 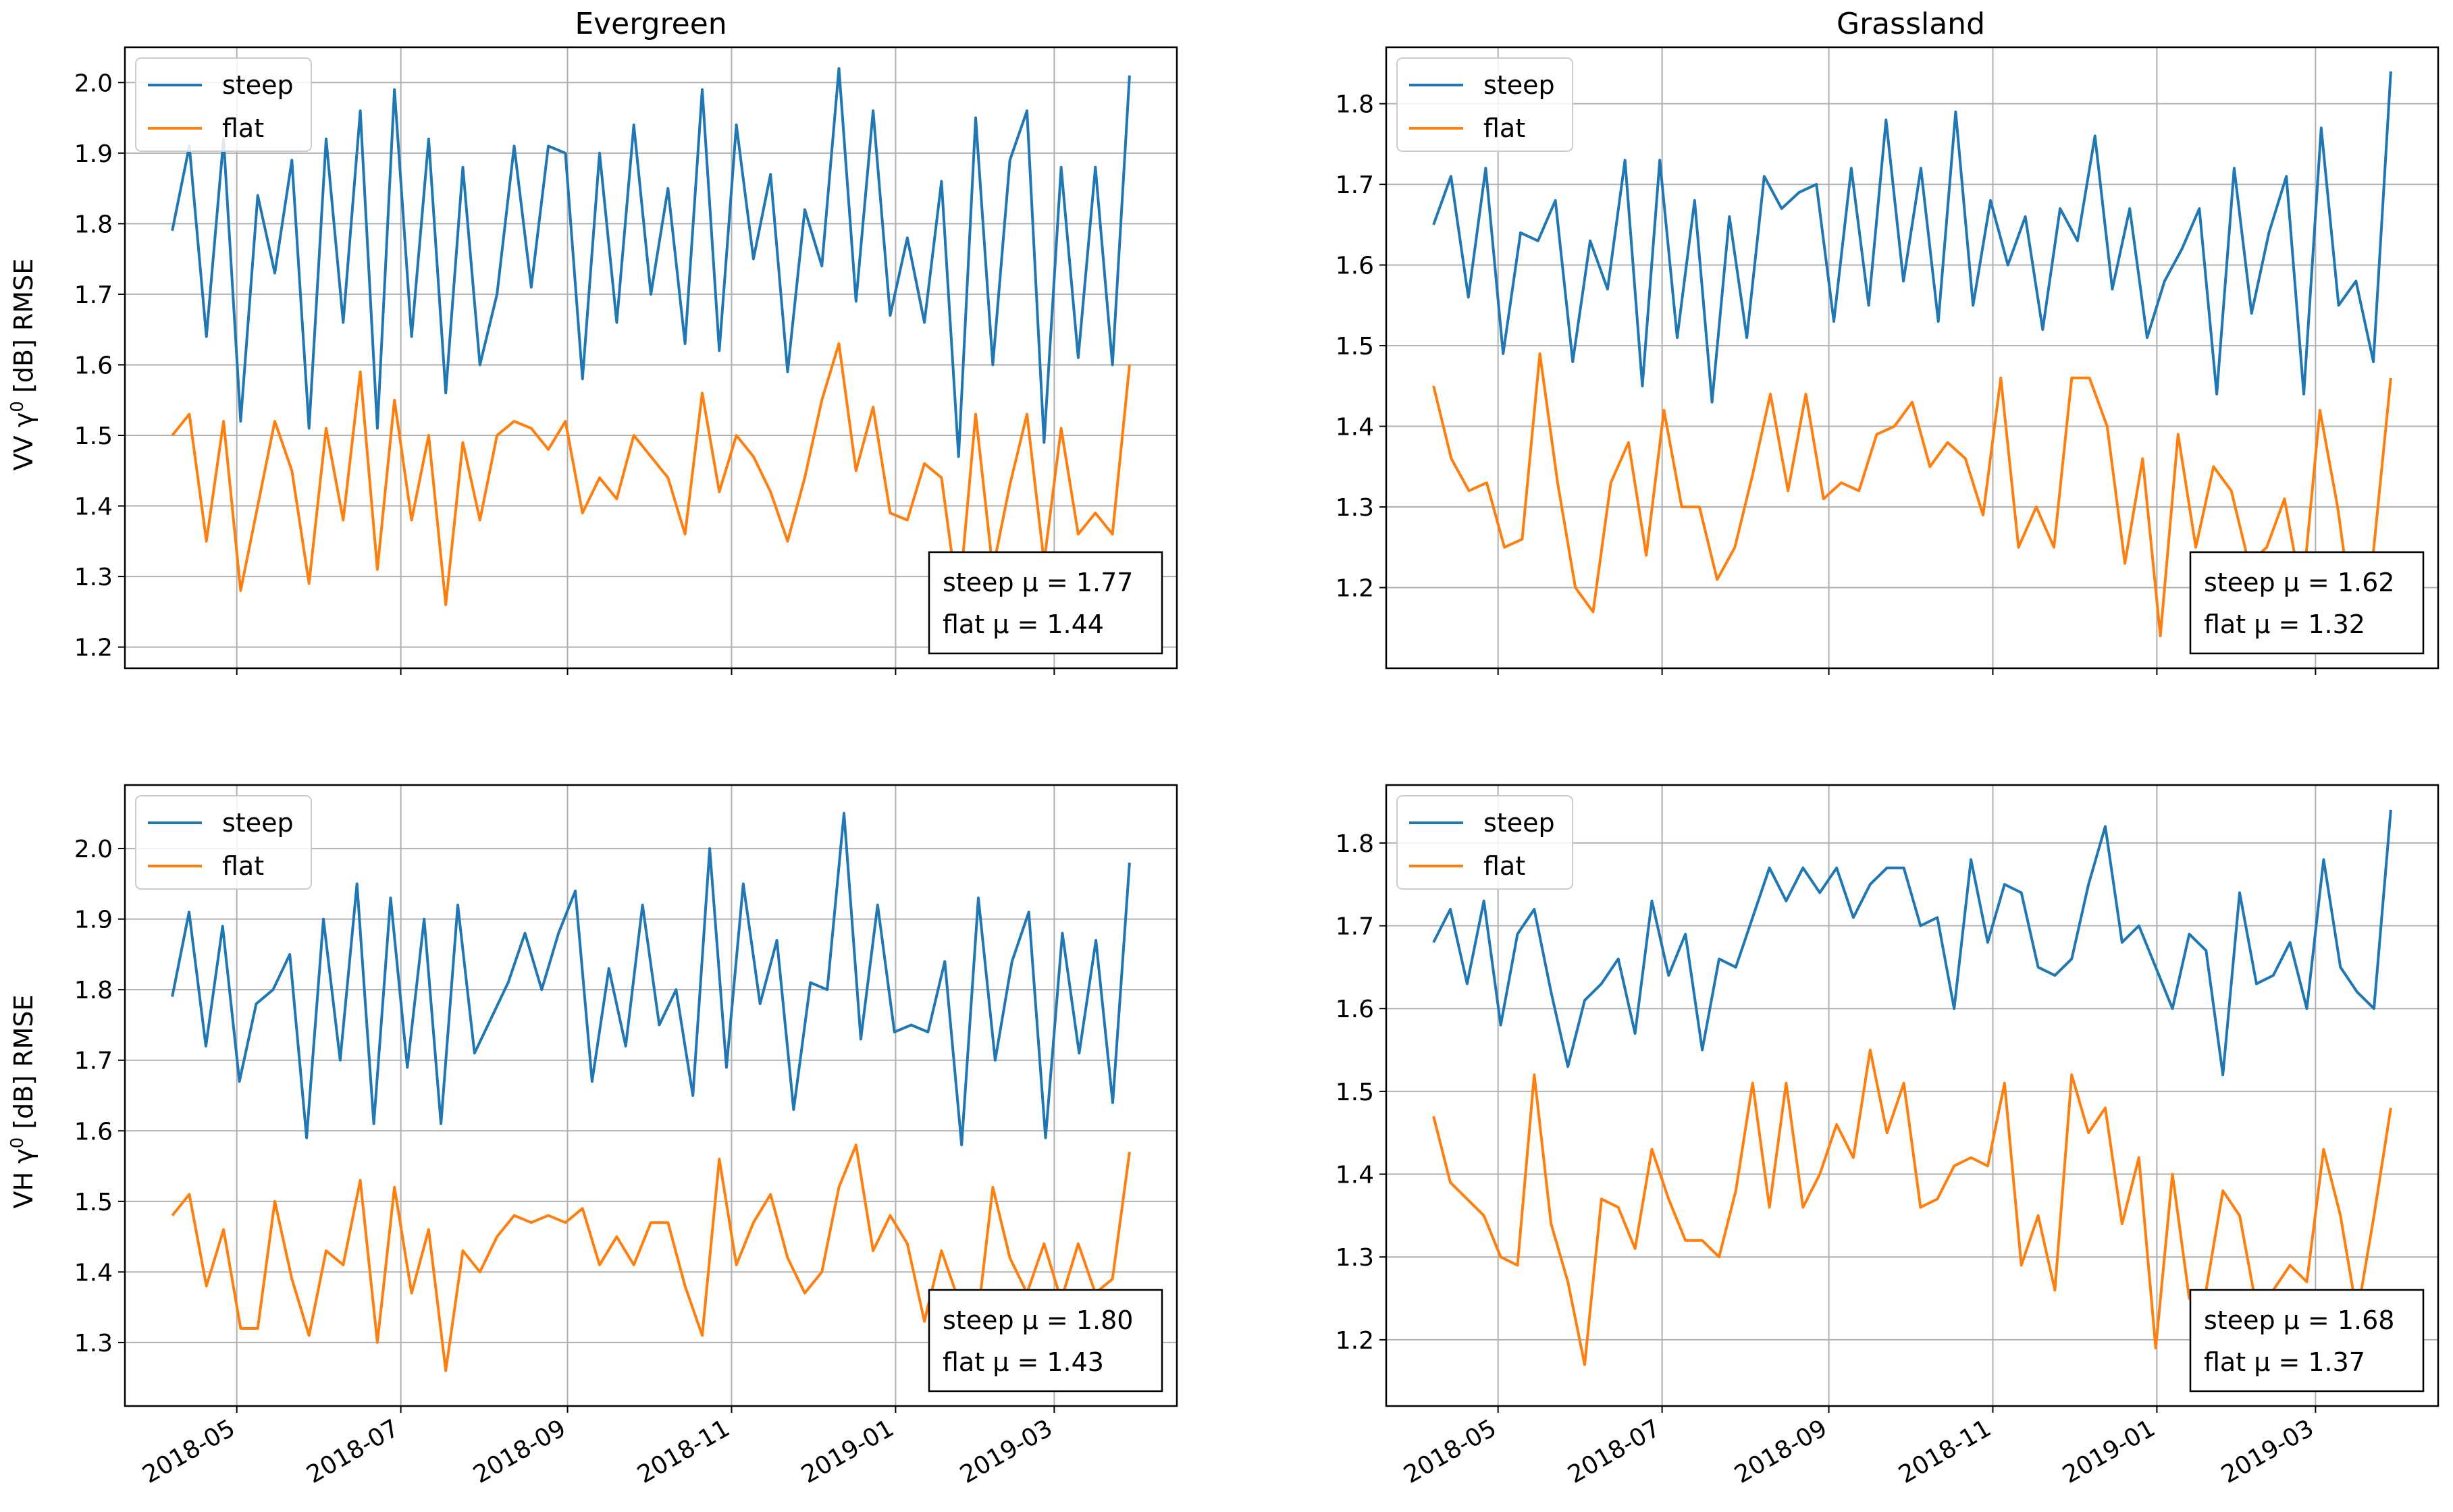 What do you see at coordinates (2299, 1320) in the screenshot?
I see `stats-annotation-steep: steep μ = 1.68` at bounding box center [2299, 1320].